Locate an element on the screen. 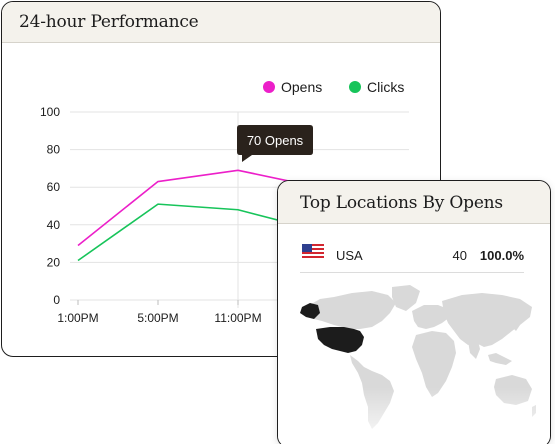  map-region-alaska is located at coordinates (310, 311).